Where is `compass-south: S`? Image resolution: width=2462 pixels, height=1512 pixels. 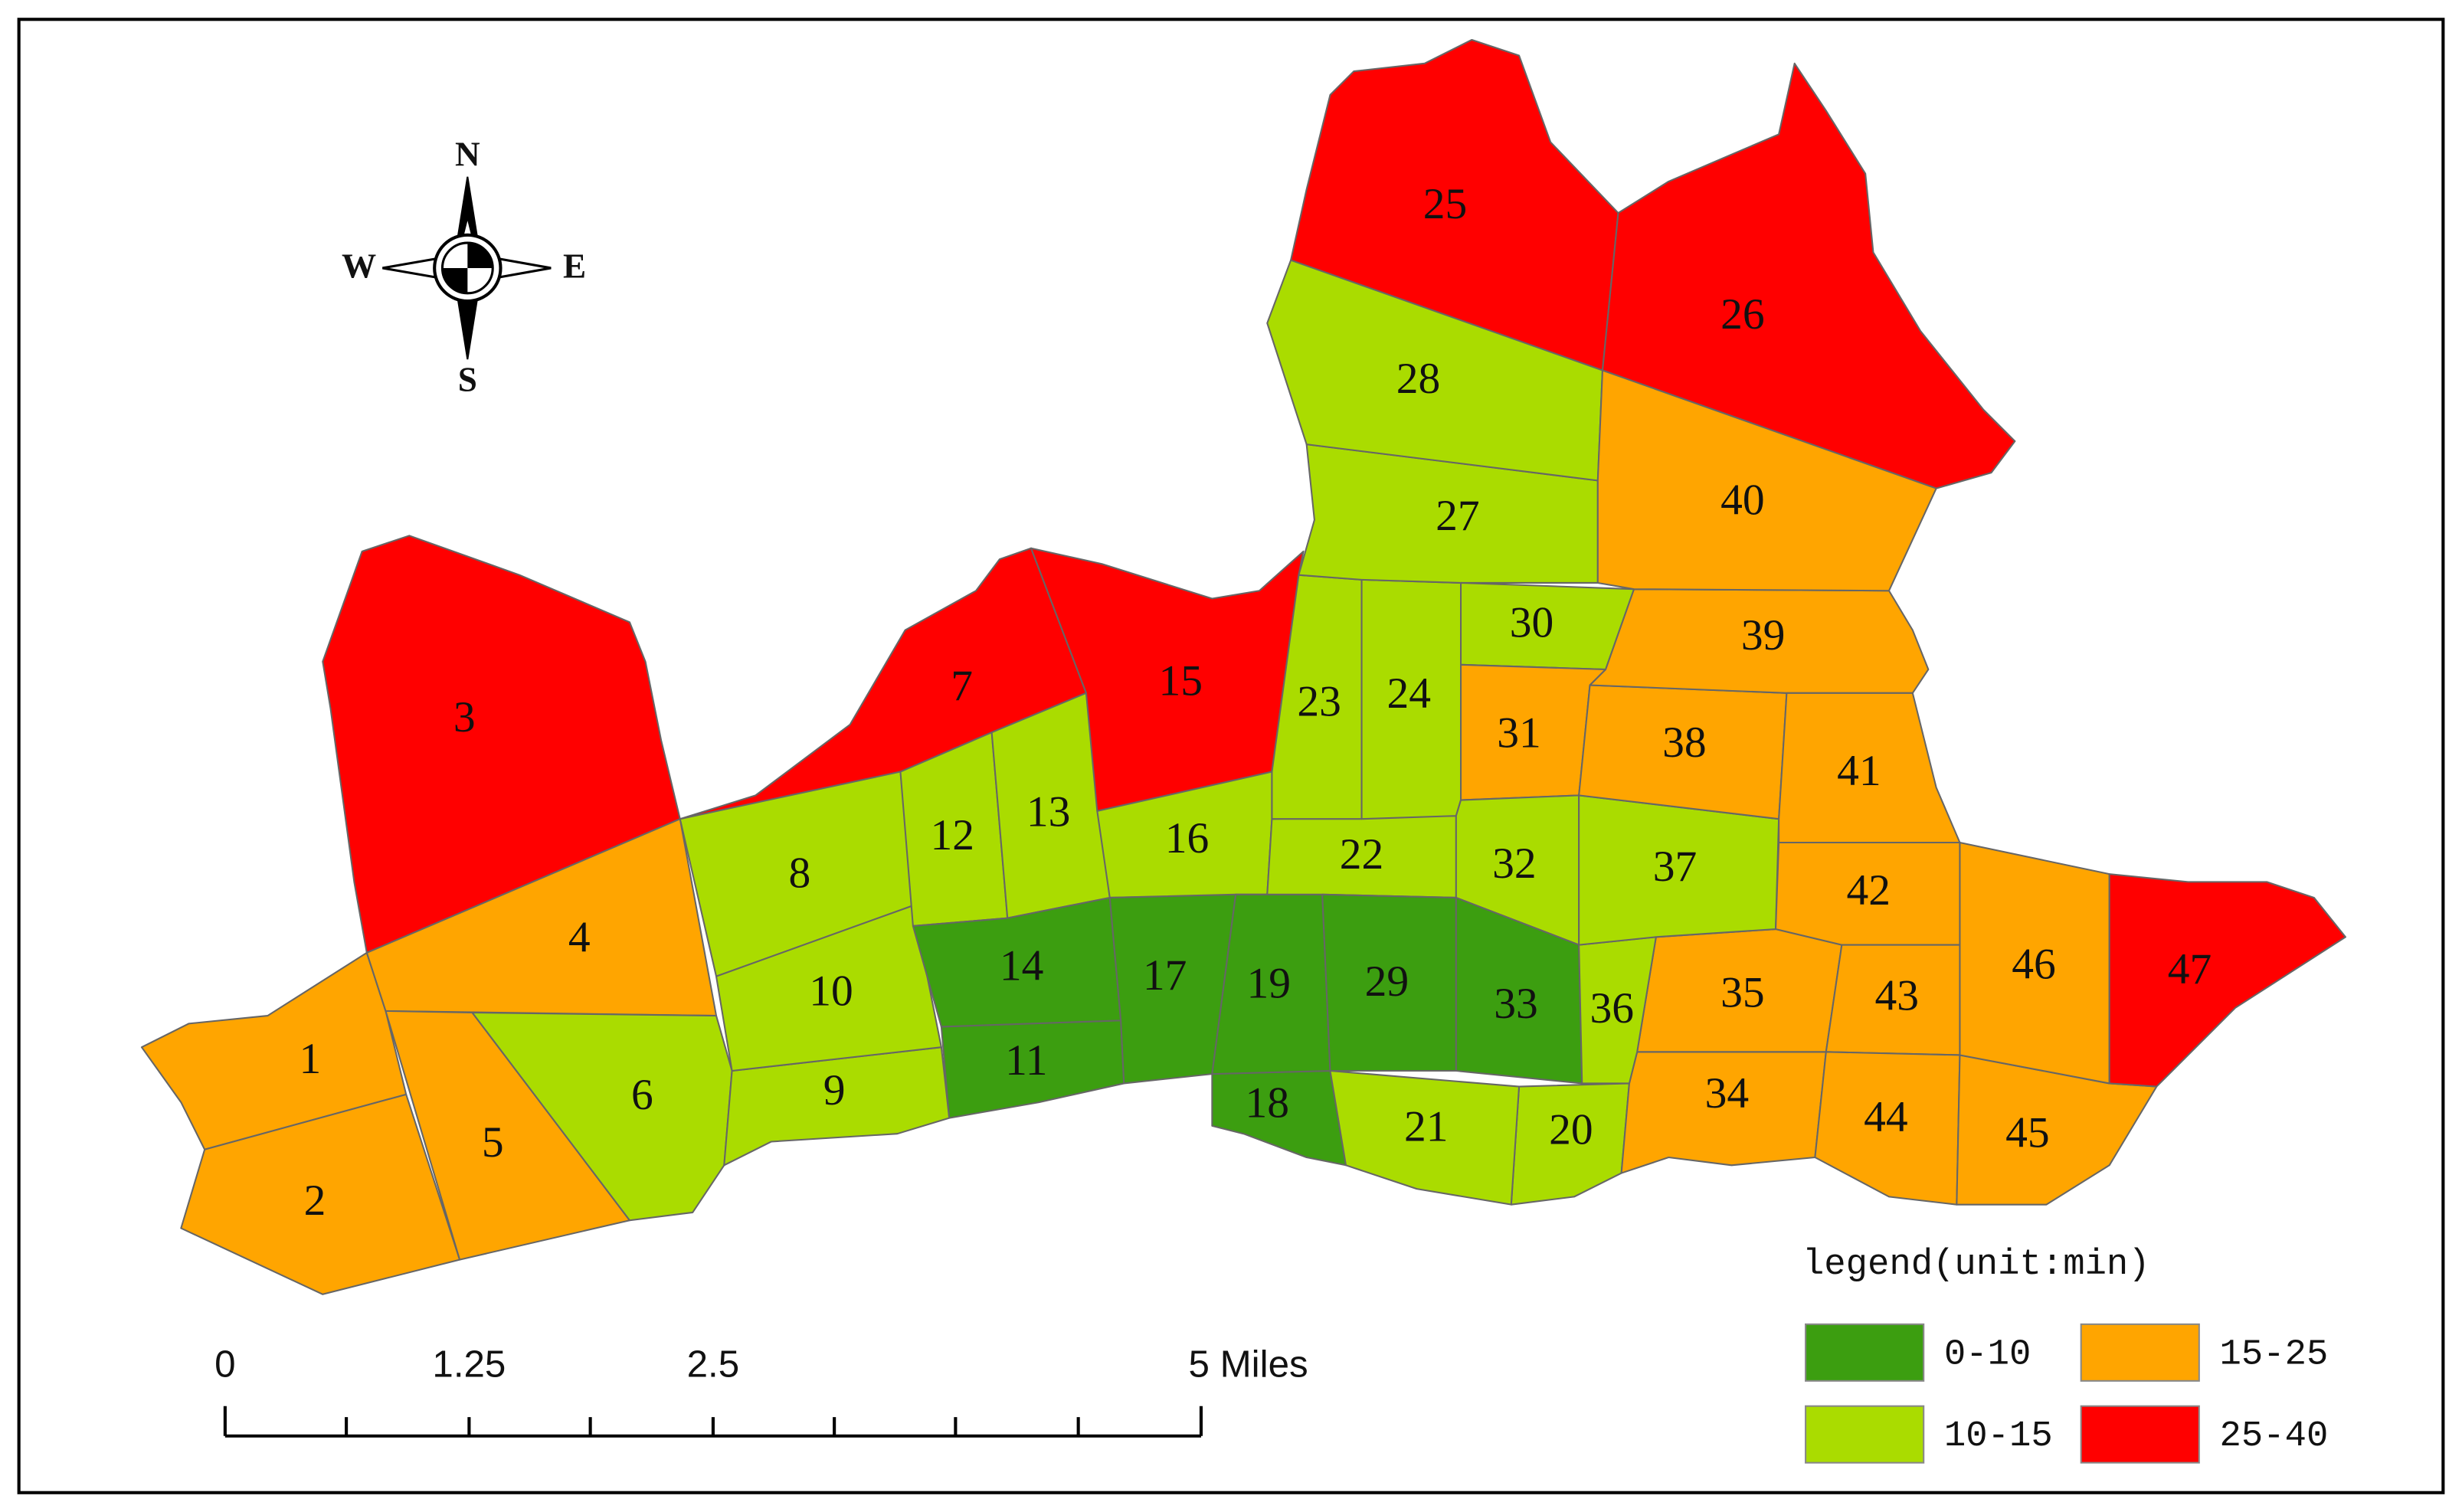
compass-south: S is located at coordinates (467, 379).